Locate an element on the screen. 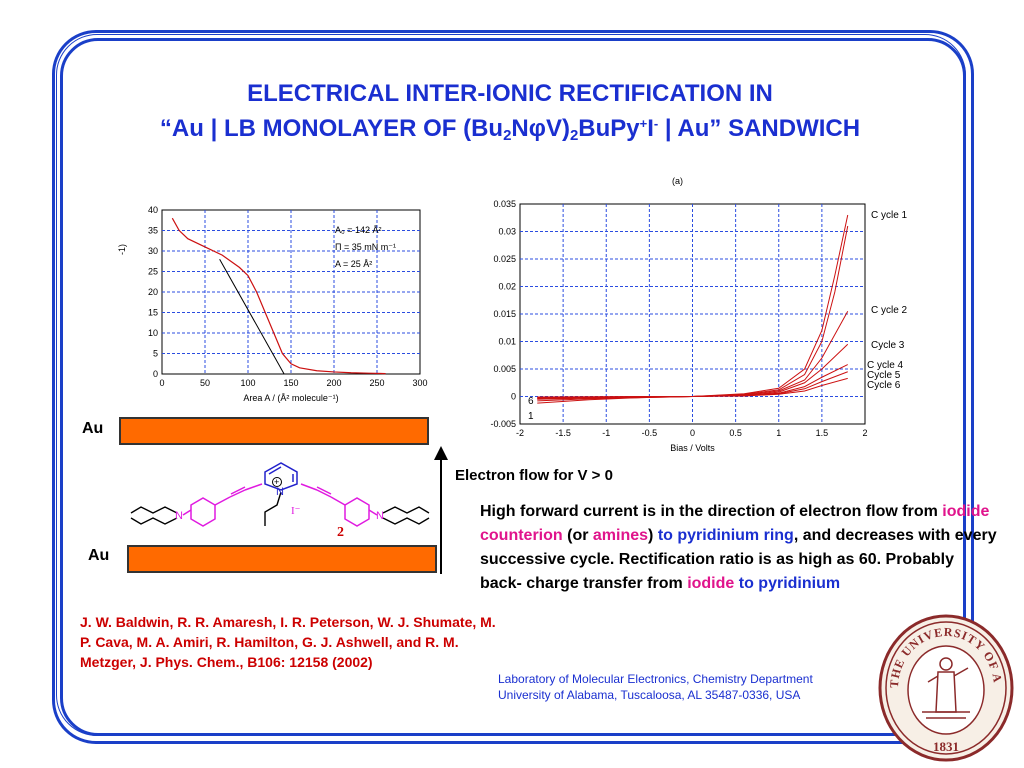 This screenshot has width=1024, height=768. x-tick-label: -1 is located at coordinates (606, 433).